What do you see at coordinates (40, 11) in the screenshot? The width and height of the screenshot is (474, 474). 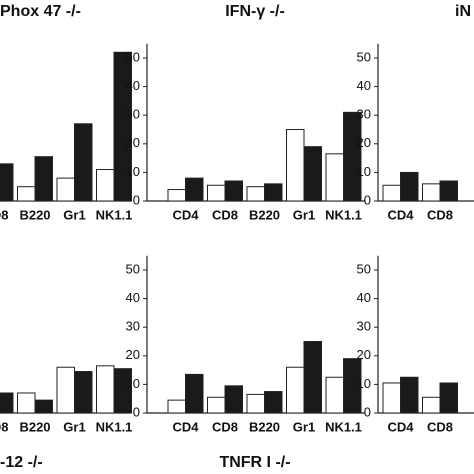 I see `chart-title: Phox 47 -/-` at bounding box center [40, 11].